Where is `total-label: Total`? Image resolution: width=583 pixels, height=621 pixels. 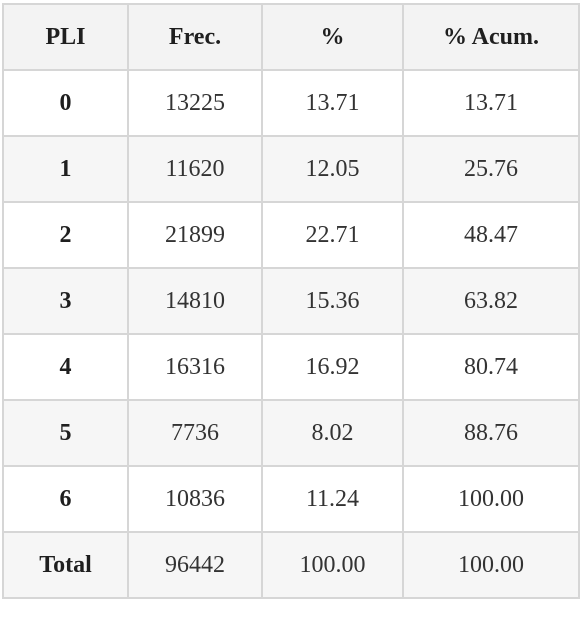
total-label: Total is located at coordinates (65, 565).